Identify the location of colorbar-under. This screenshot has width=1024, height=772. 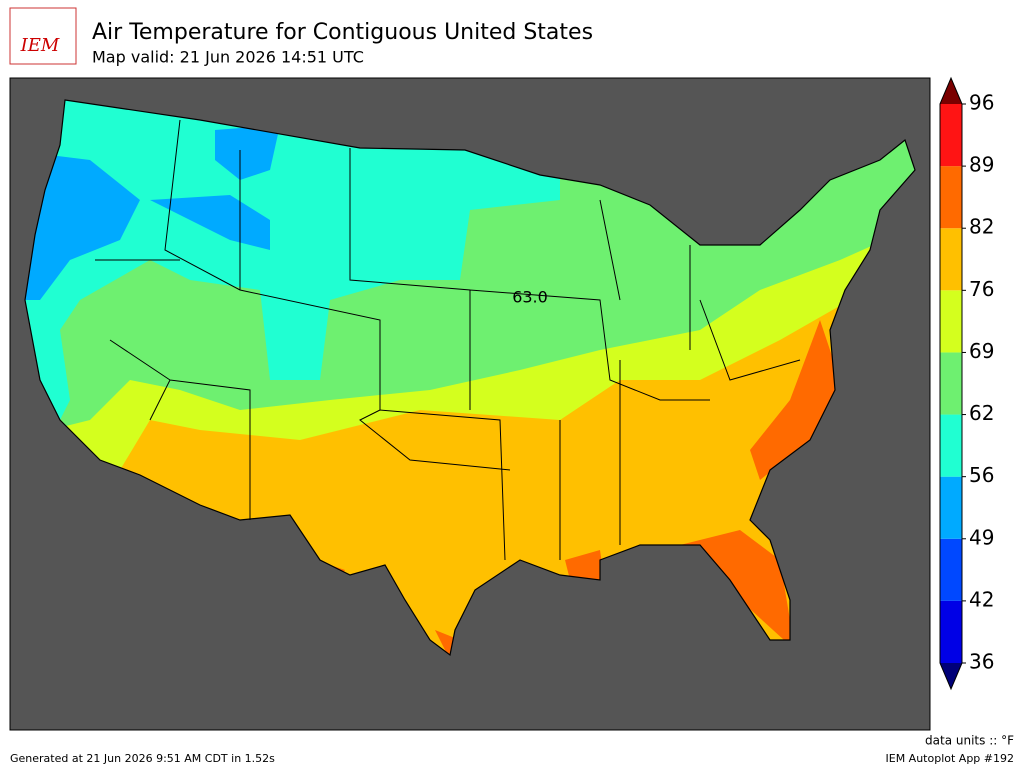
(951, 676).